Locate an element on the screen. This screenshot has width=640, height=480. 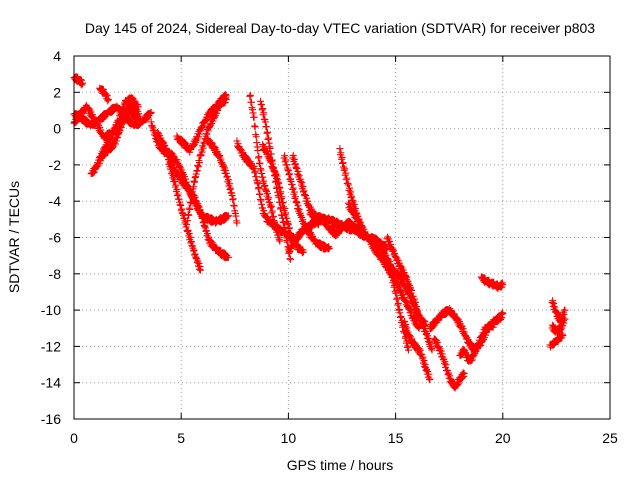
series-arc3 is located at coordinates (78, 81).